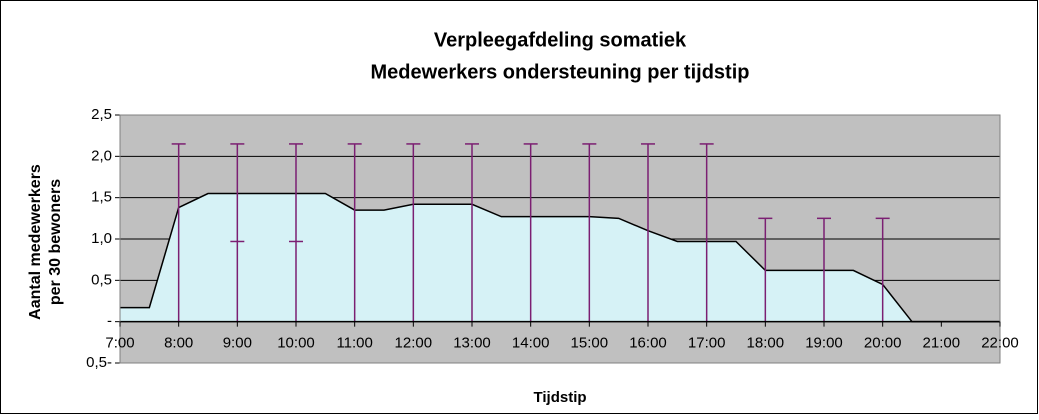  Describe the element at coordinates (648, 343) in the screenshot. I see `x-tick-label: 16:00` at that location.